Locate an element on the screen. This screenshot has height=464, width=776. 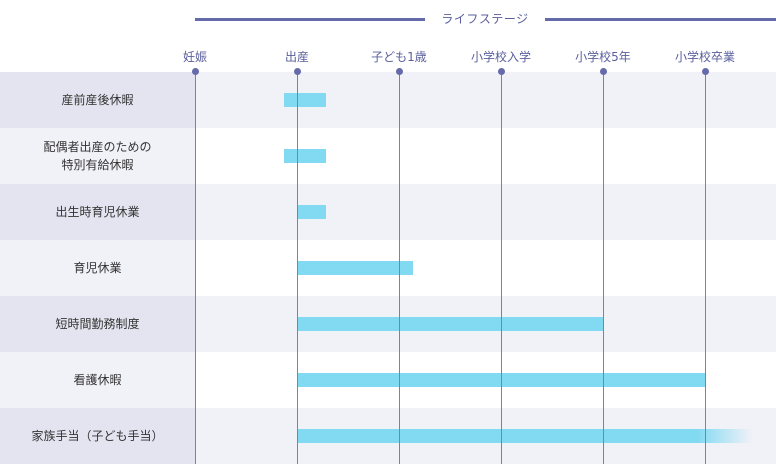
header-rule-left is located at coordinates (310, 19).